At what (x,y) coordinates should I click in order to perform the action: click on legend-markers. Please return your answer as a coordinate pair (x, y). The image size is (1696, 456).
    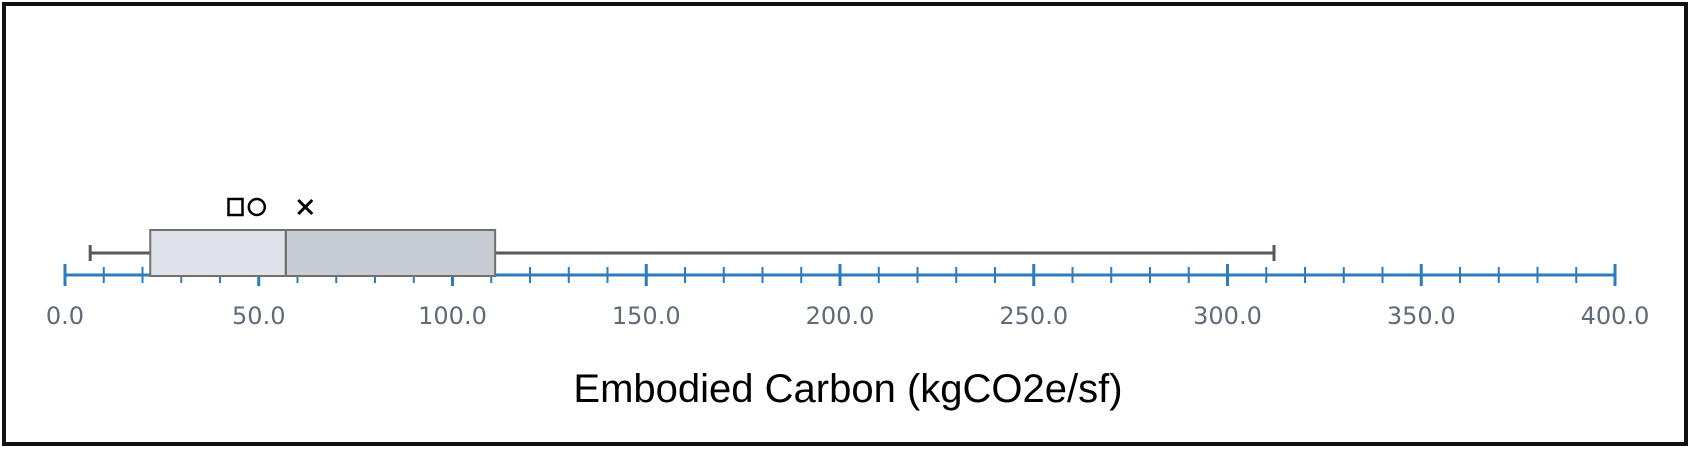
    Looking at the image, I should click on (270, 207).